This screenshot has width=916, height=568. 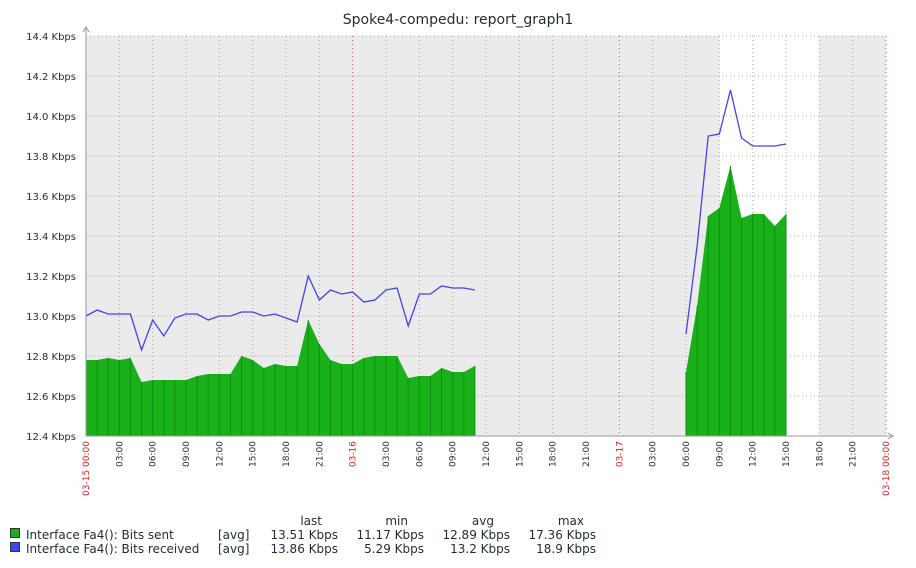 I want to click on legend-fn-sent: [avg], so click(x=234, y=535).